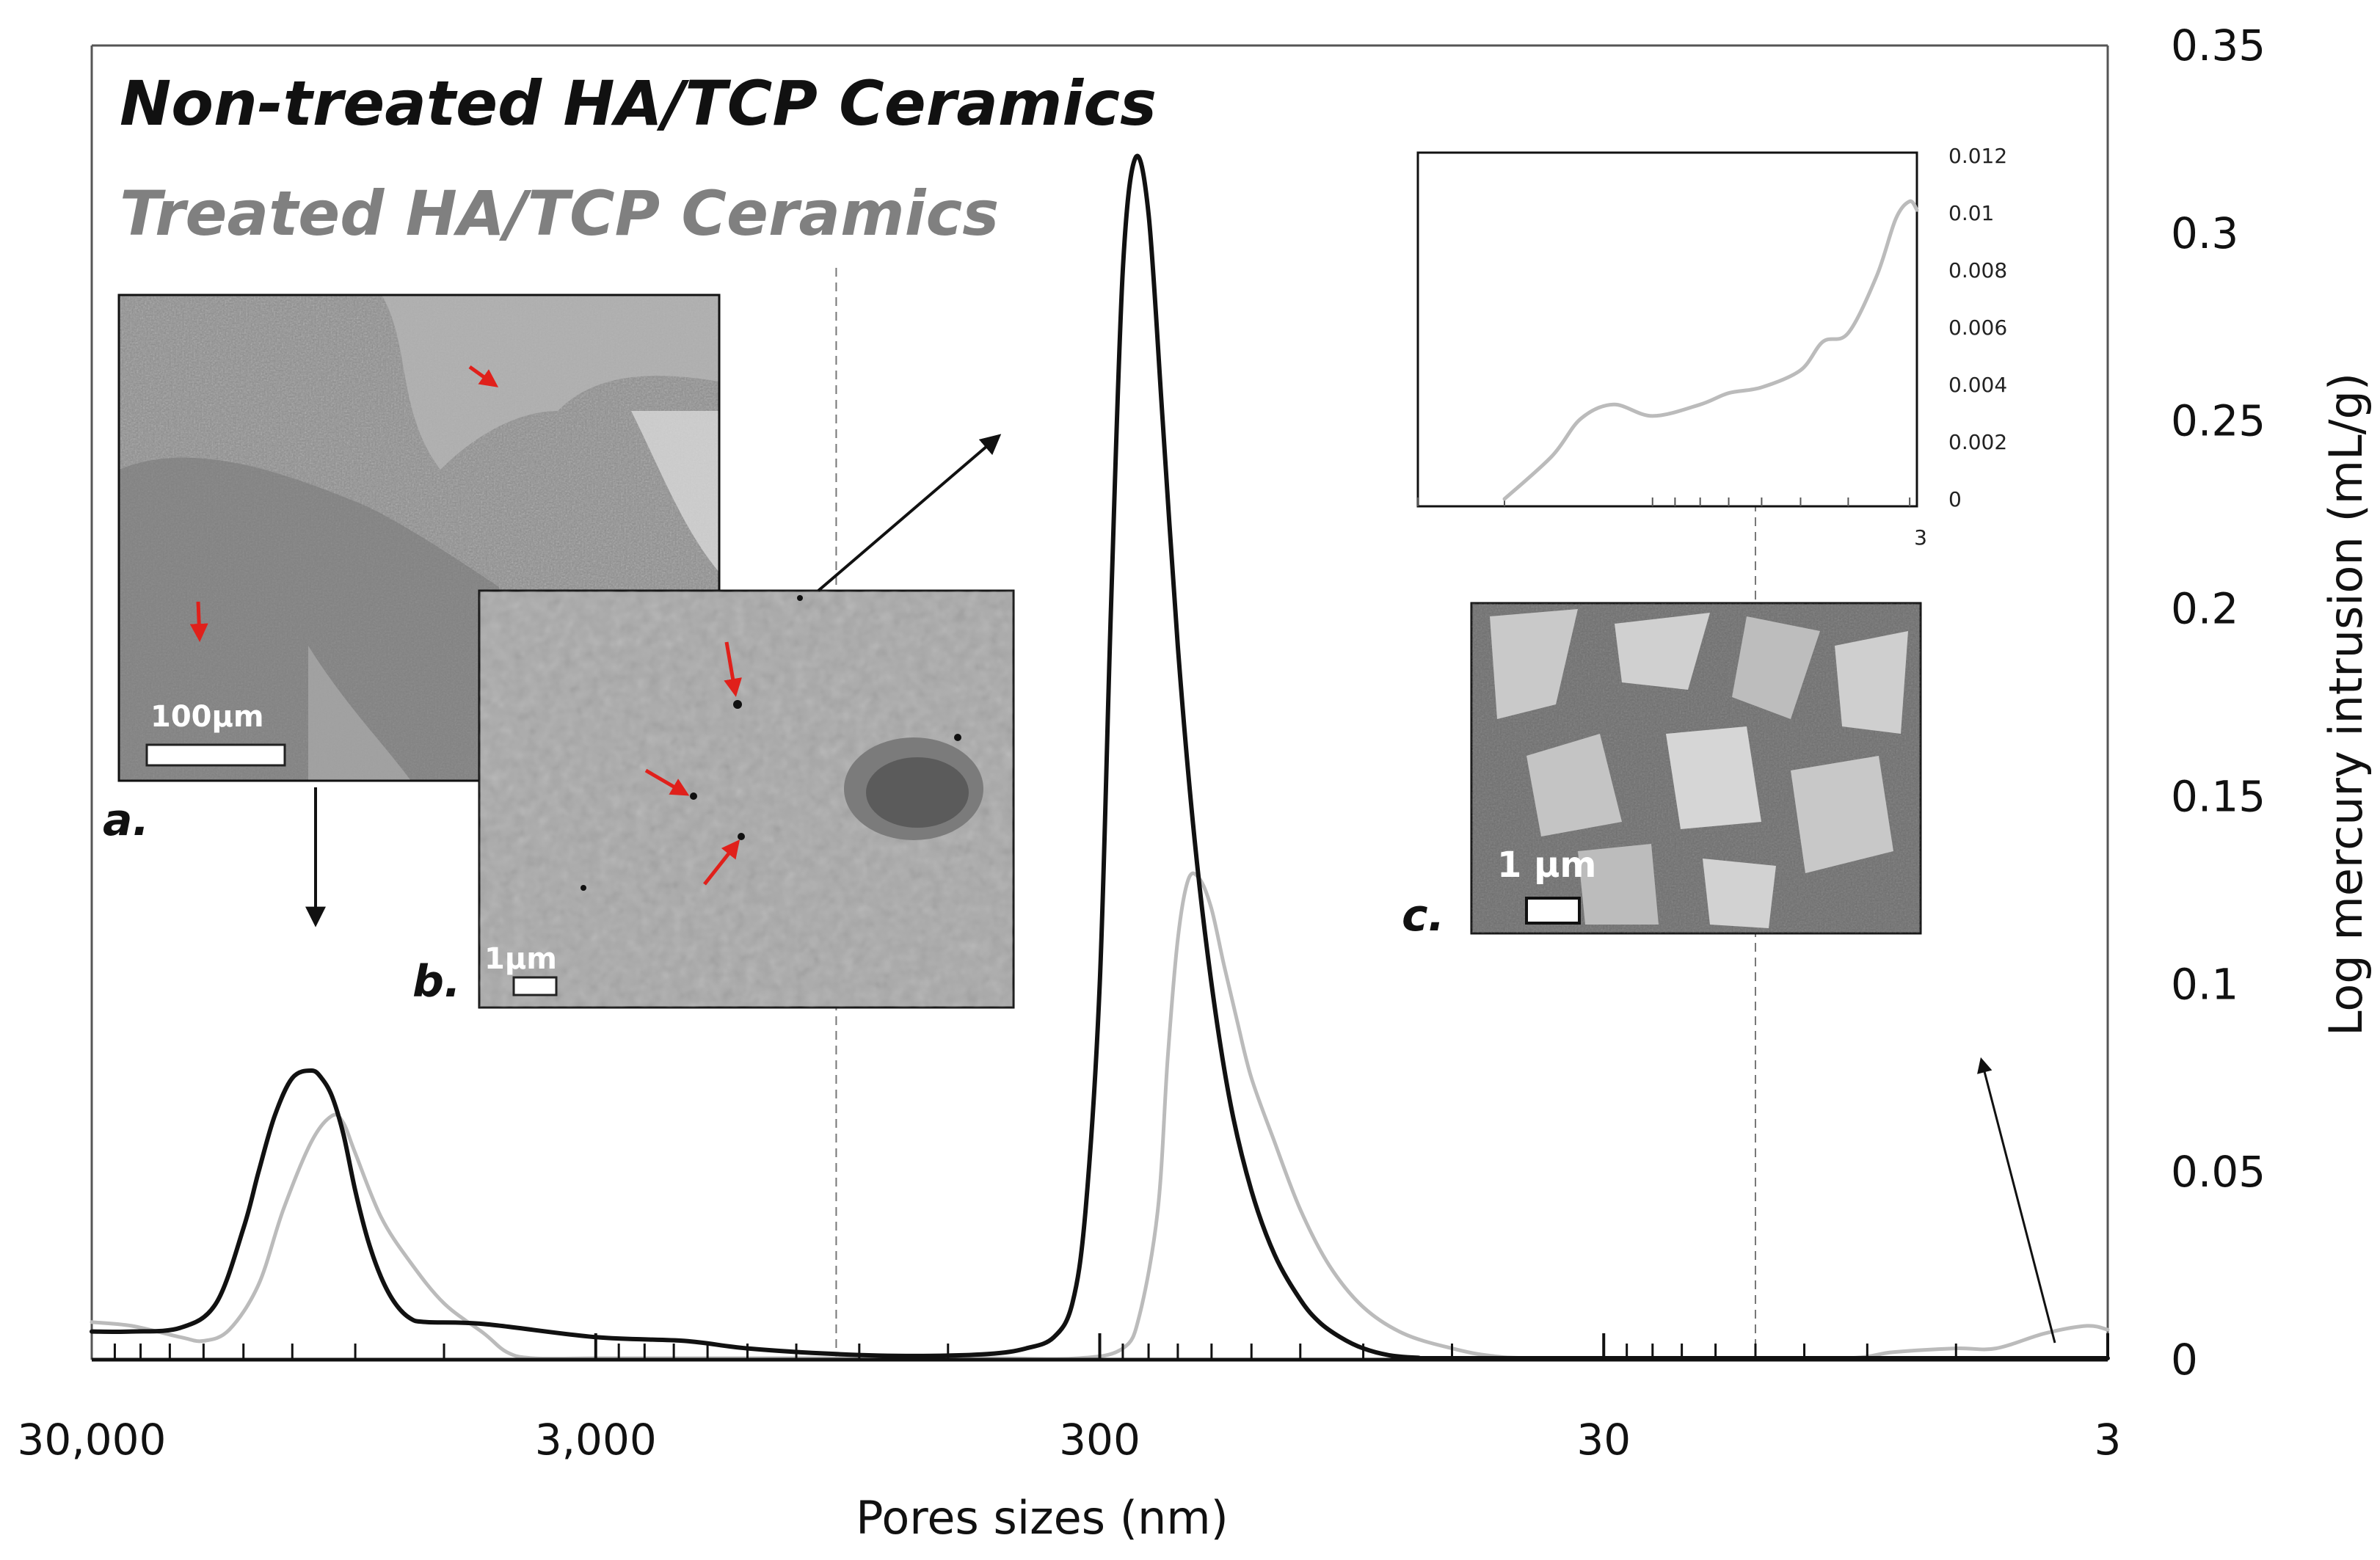 This screenshot has height=1560, width=2380. What do you see at coordinates (1099, 1440) in the screenshot?
I see `x-tick-label: 300` at bounding box center [1099, 1440].